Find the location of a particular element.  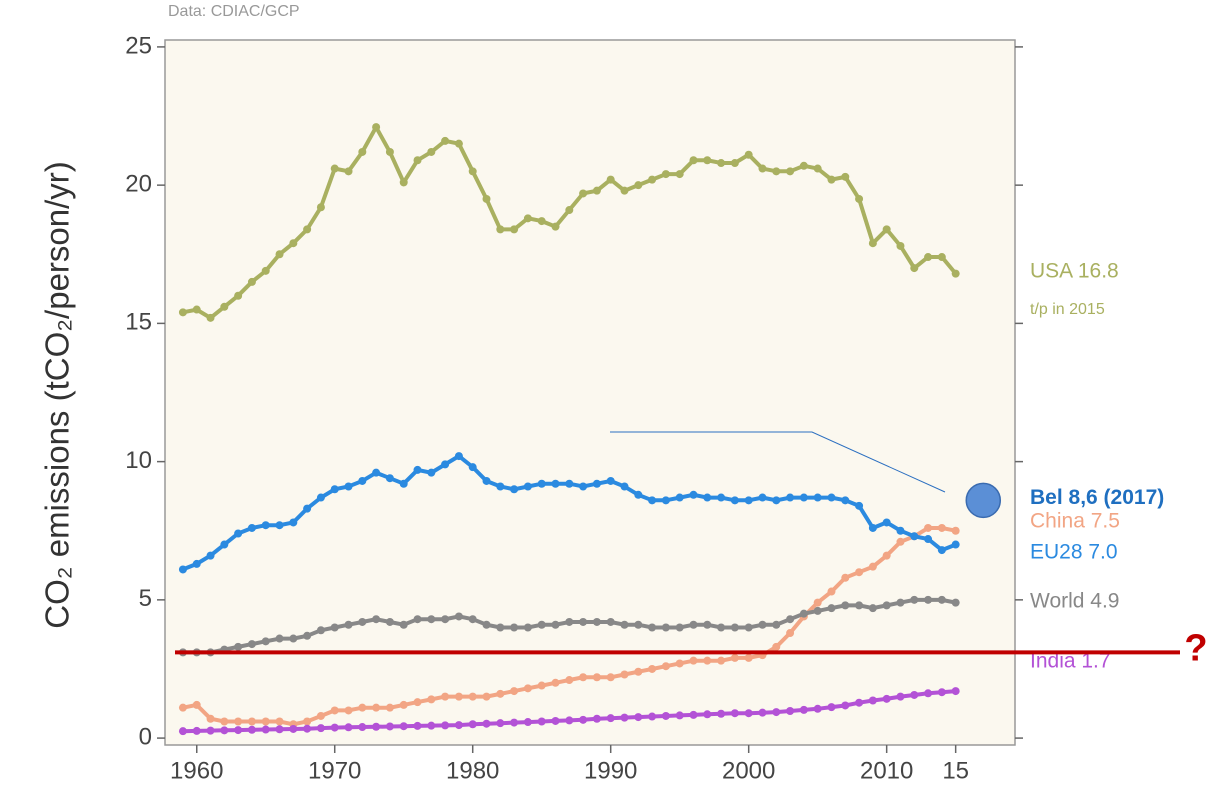

y-tick-label: 10 is located at coordinates (138, 460).